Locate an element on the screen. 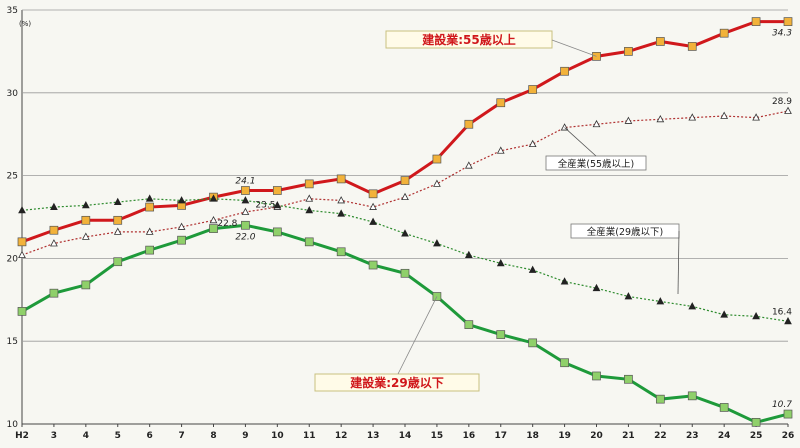  x-tick-label: 13 is located at coordinates (373, 436).